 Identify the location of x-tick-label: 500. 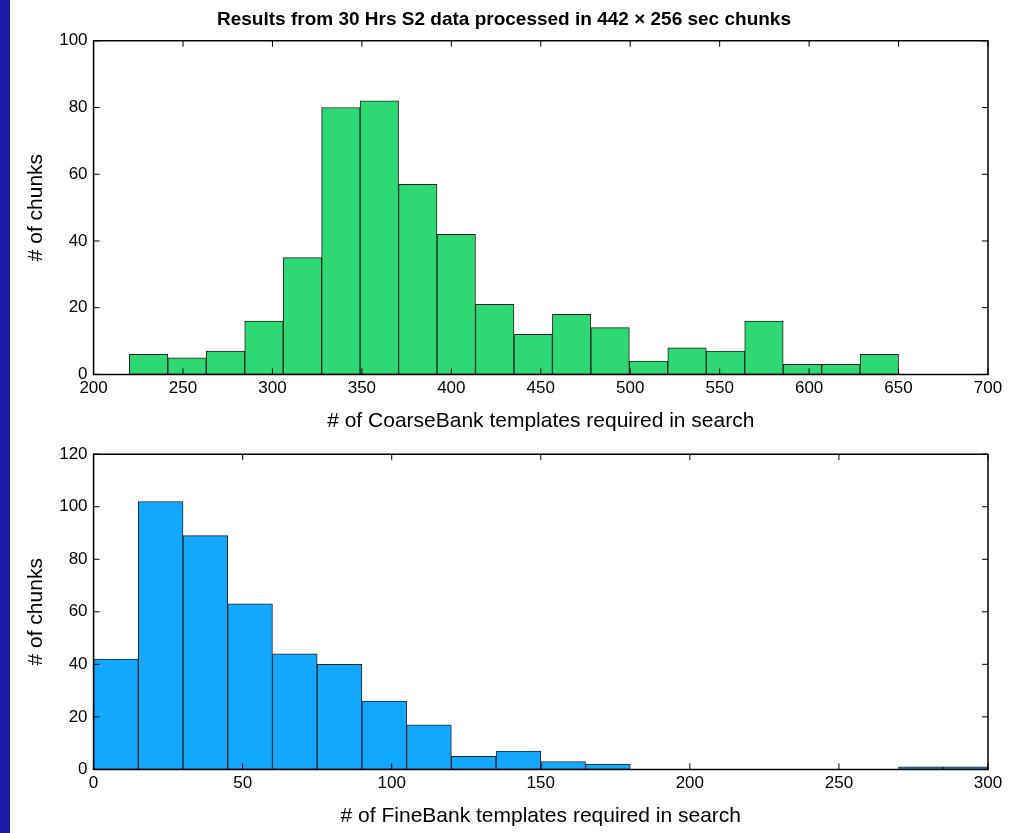
(630, 388).